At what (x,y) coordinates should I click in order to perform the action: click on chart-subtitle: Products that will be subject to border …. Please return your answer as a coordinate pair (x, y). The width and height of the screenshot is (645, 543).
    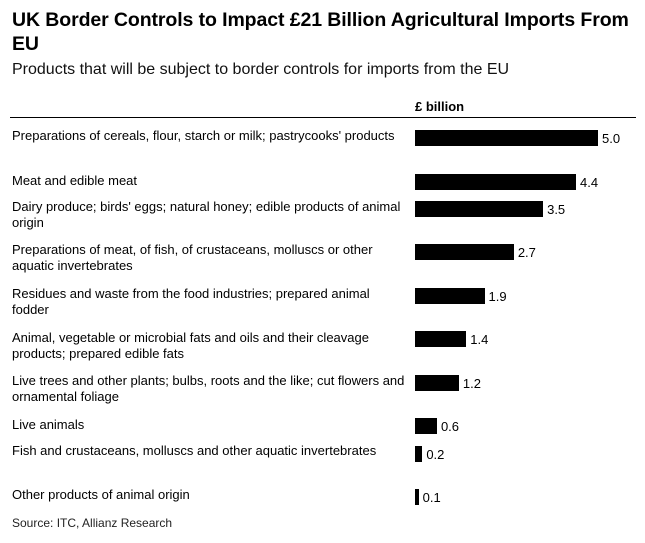
    Looking at the image, I should click on (261, 69).